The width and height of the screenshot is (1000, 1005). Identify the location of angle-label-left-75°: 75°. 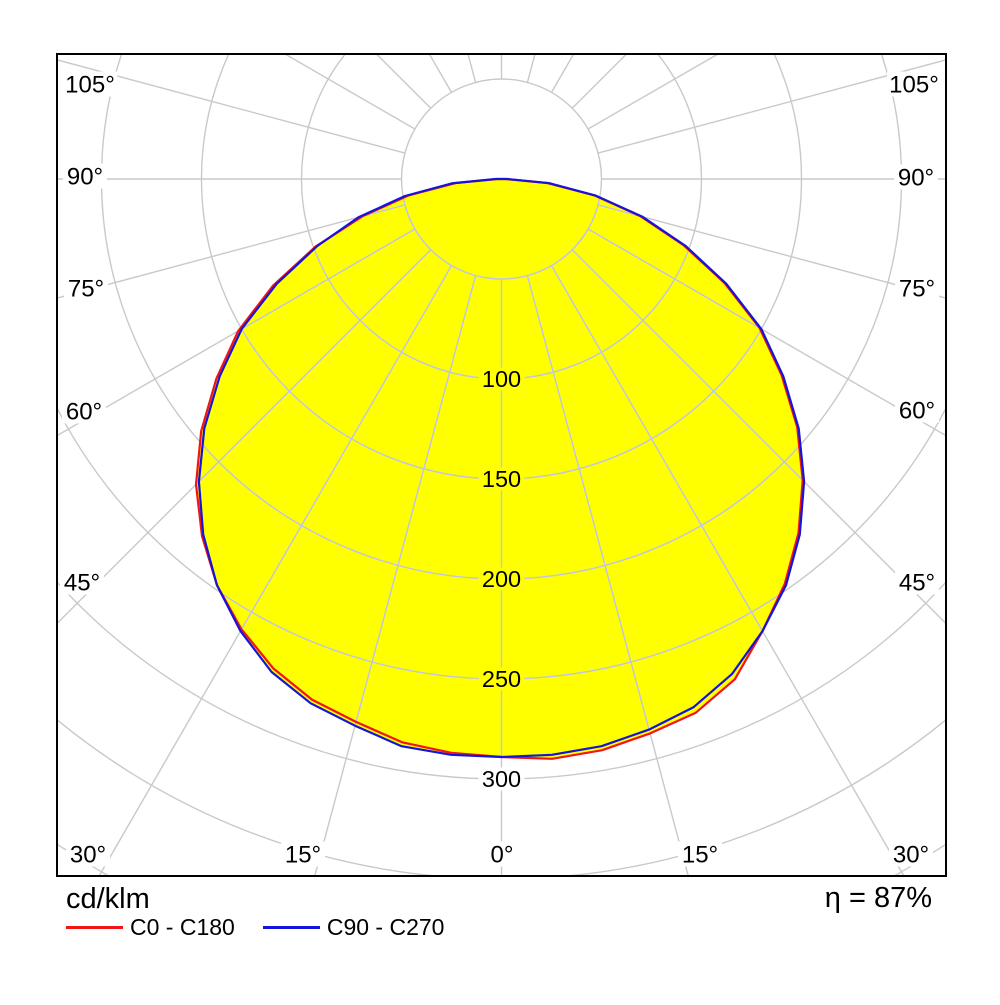
(86, 289).